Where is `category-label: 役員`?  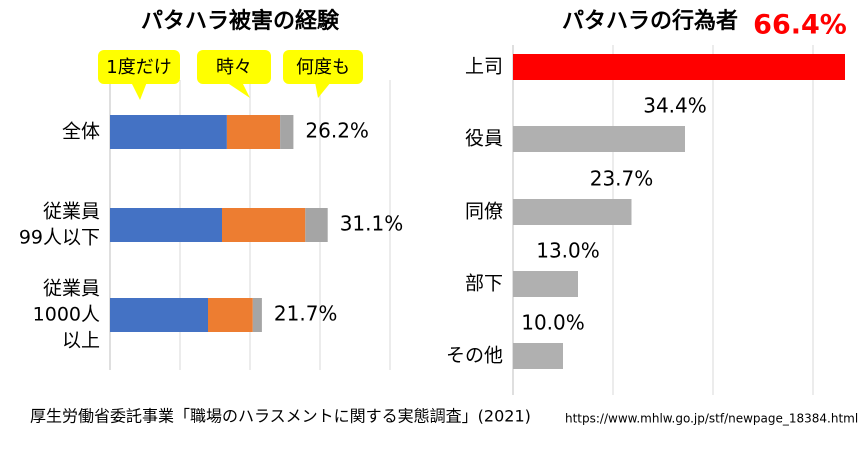 category-label: 役員 is located at coordinates (484, 139).